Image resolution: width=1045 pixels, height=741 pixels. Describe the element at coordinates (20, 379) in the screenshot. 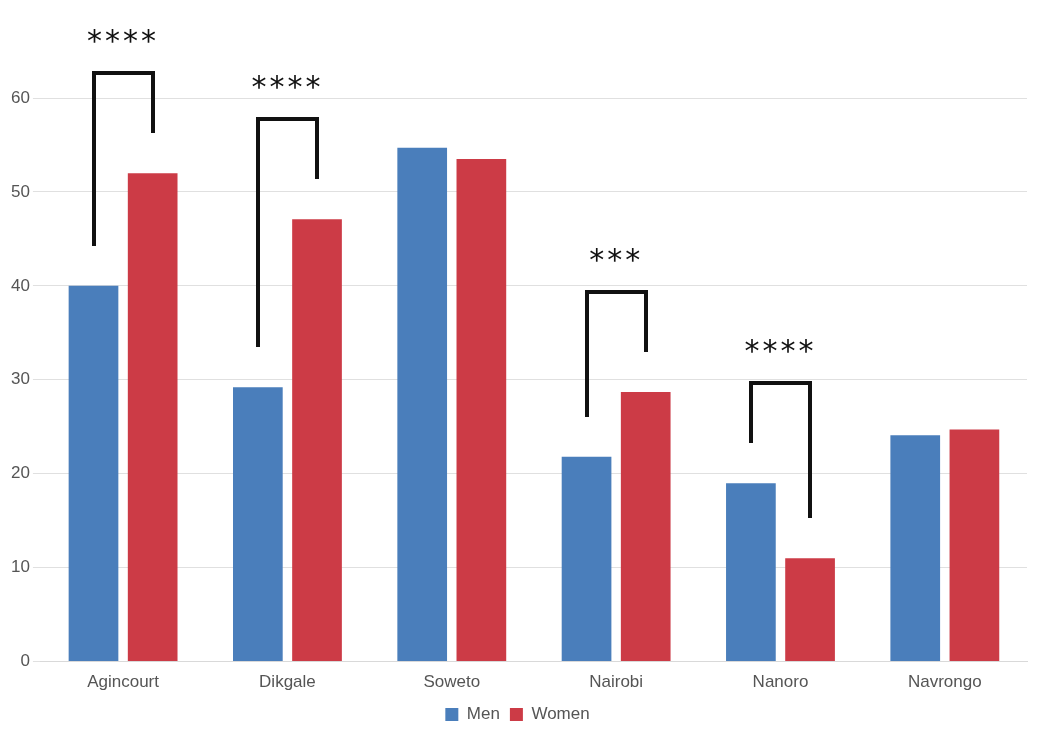

I see `y-tick-label: 30` at that location.